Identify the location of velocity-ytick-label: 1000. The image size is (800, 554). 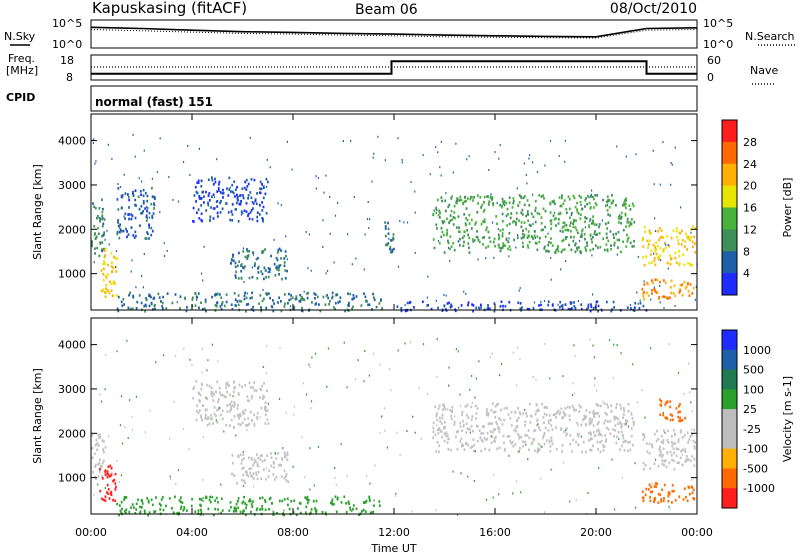
(72, 478).